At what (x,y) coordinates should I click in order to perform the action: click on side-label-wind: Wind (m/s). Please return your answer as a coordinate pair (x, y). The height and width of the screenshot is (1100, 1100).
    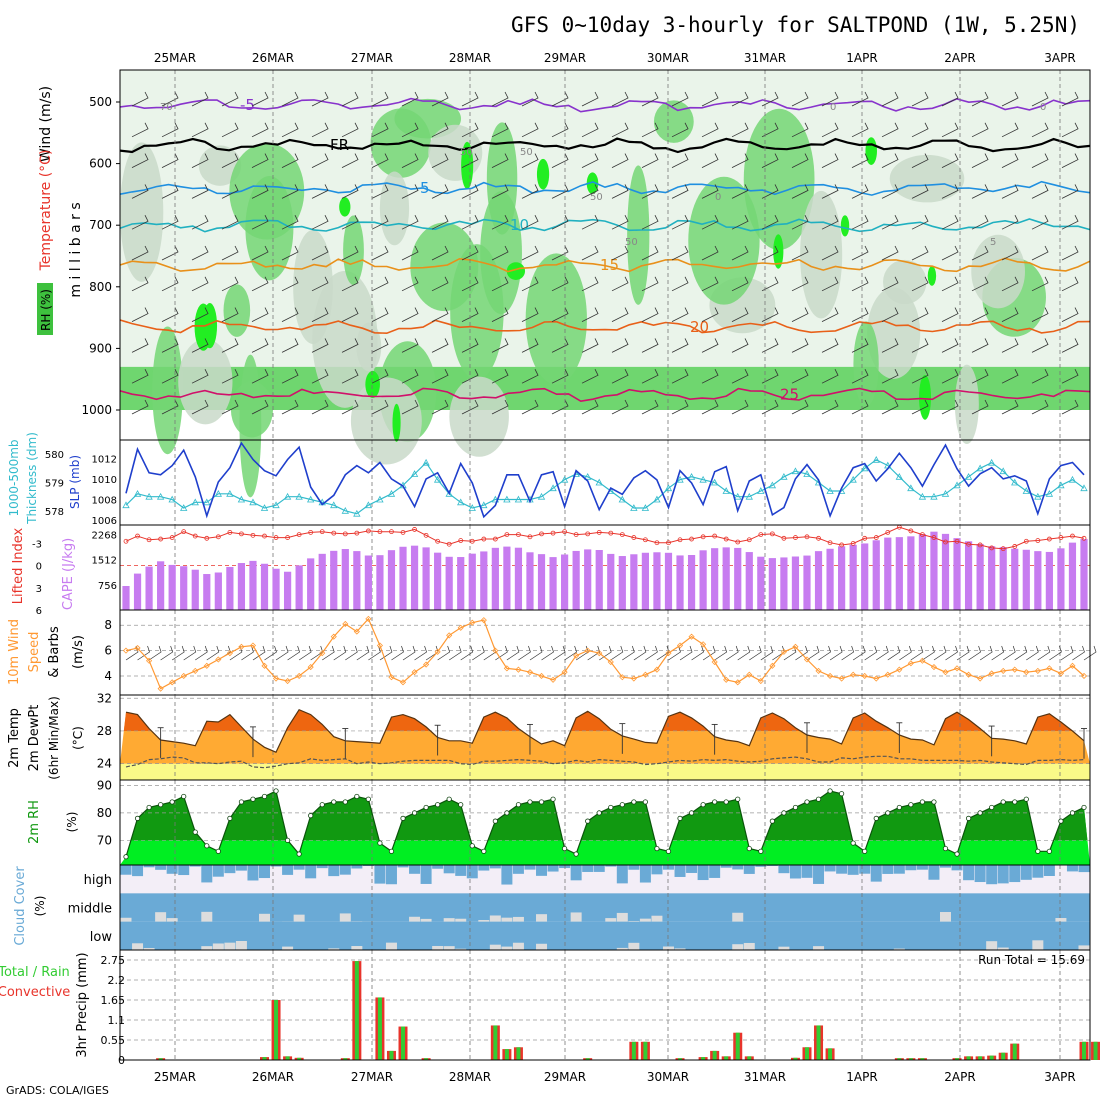
    Looking at the image, I should click on (46, 124).